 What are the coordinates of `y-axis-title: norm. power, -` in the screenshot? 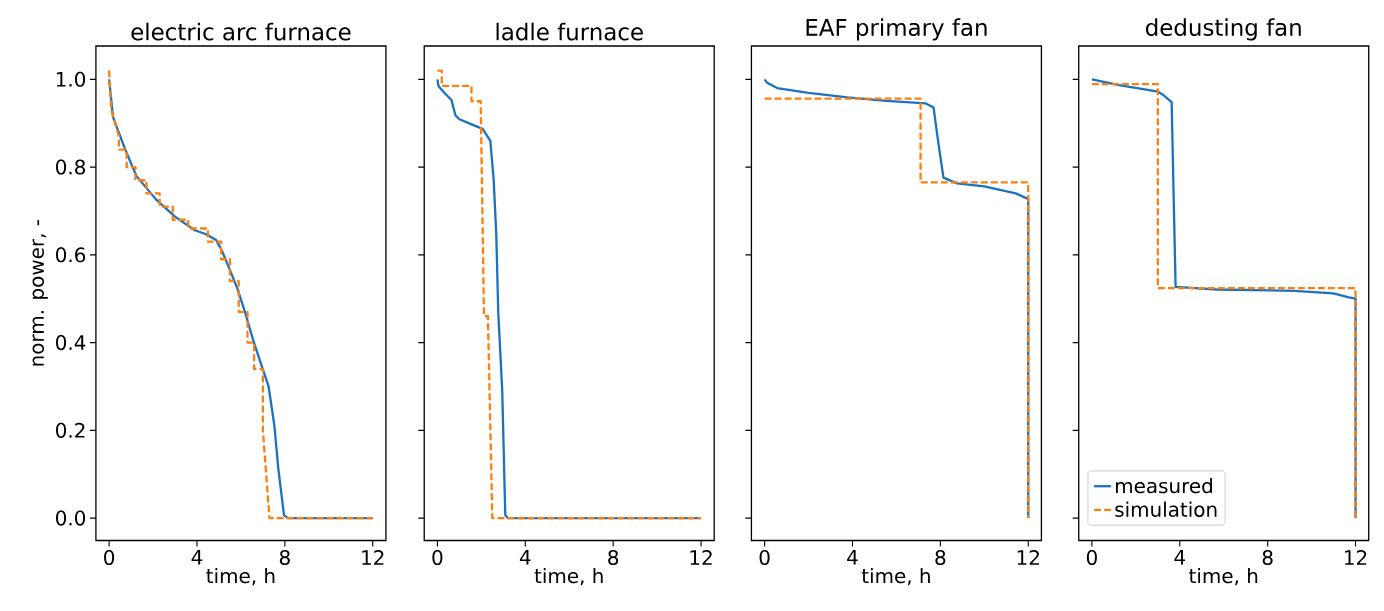 It's located at (40, 293).